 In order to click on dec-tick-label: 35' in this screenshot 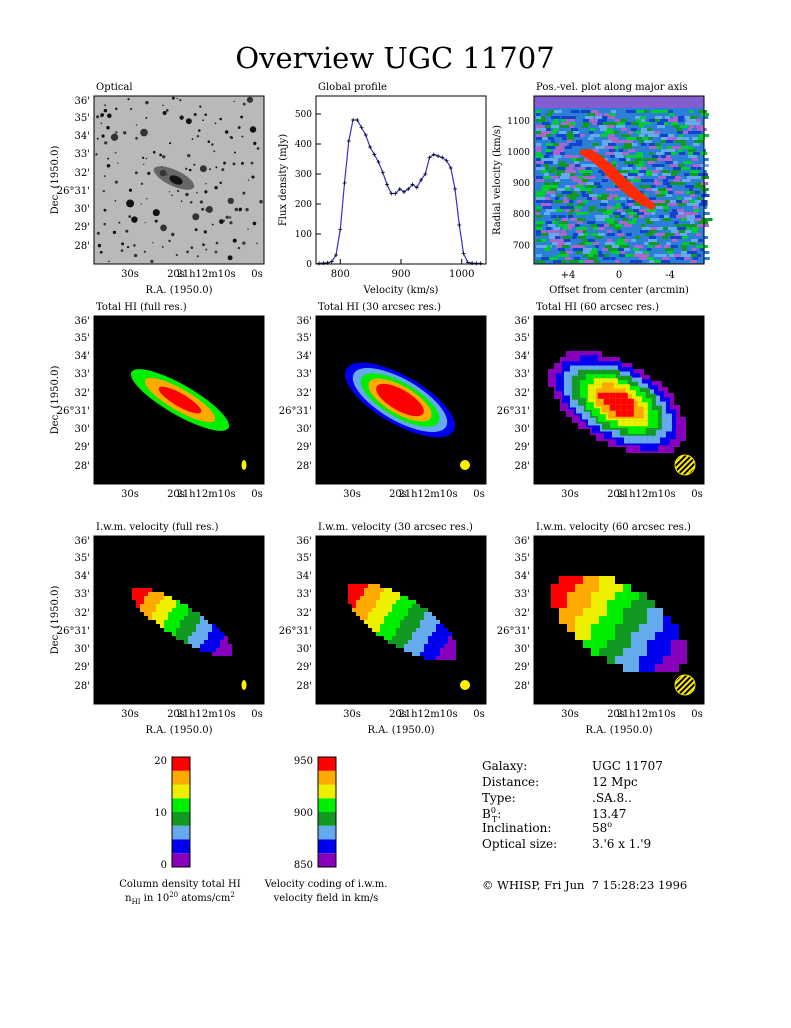, I will do `click(522, 338)`.